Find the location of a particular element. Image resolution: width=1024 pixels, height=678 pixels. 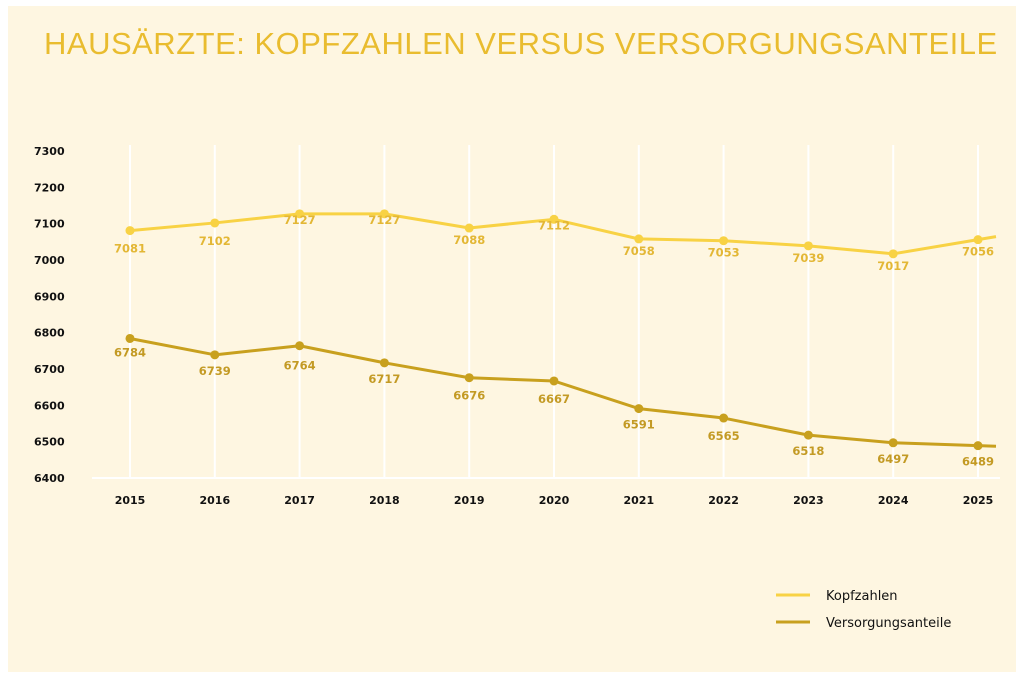

data-label: 6565 is located at coordinates (724, 436).